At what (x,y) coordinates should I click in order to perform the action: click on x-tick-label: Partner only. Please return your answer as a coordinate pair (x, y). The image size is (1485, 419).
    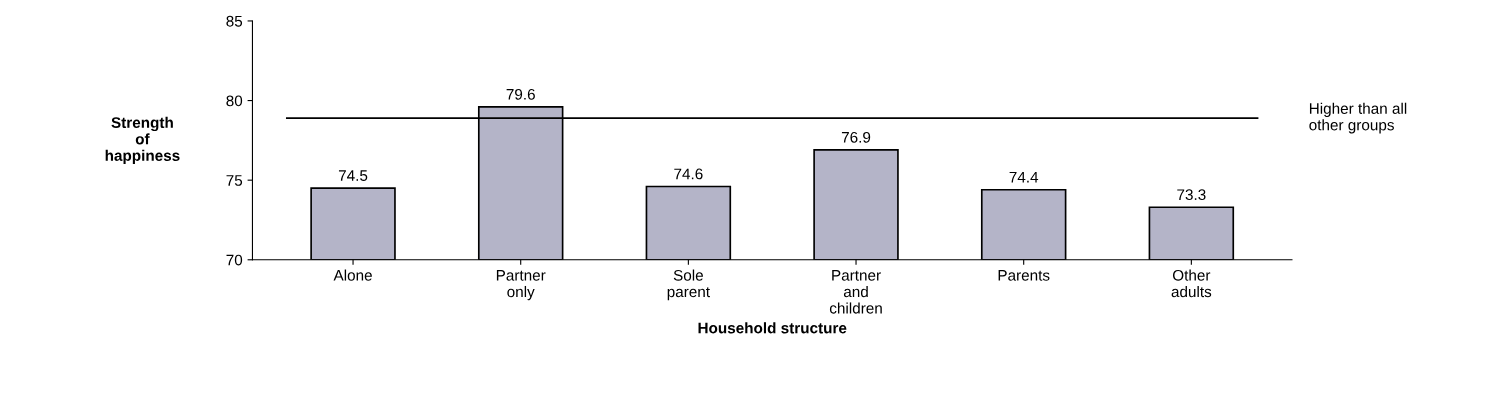
    Looking at the image, I should click on (521, 285).